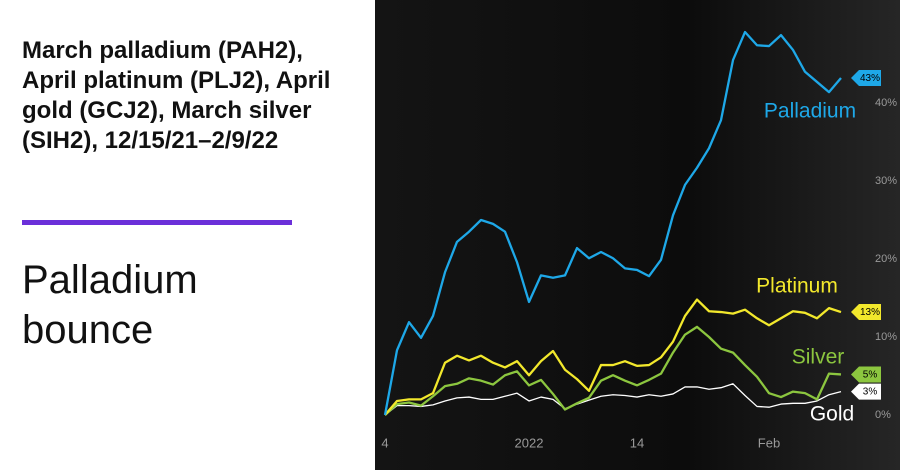 The image size is (900, 470). What do you see at coordinates (870, 375) in the screenshot?
I see `end-label: 5%` at bounding box center [870, 375].